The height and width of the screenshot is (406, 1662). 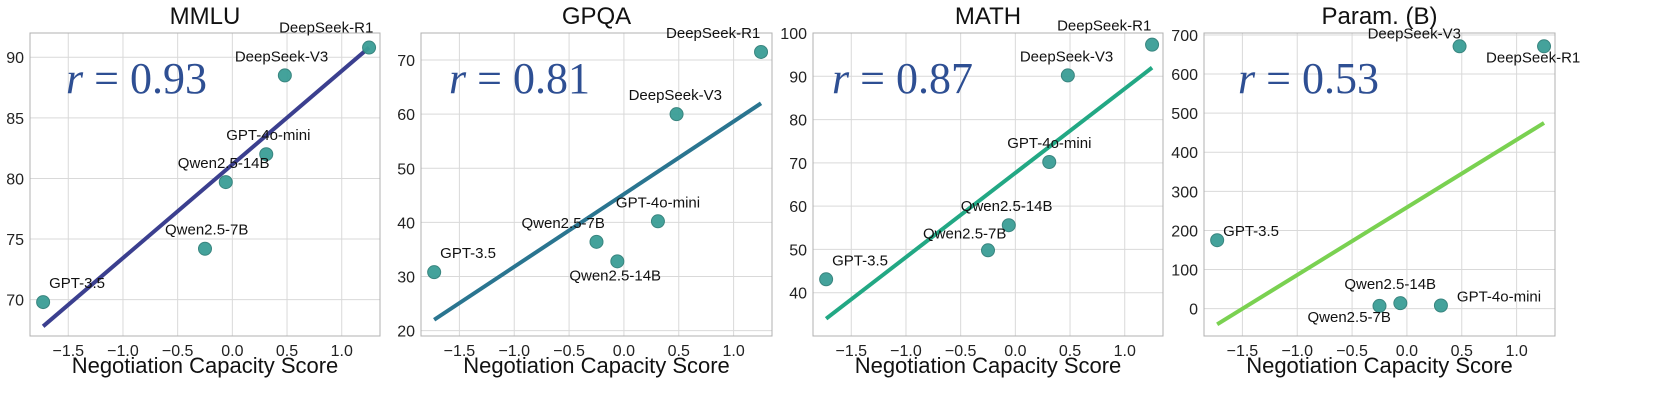 What do you see at coordinates (528, 78) in the screenshot?
I see `r-value: = 0.81` at bounding box center [528, 78].